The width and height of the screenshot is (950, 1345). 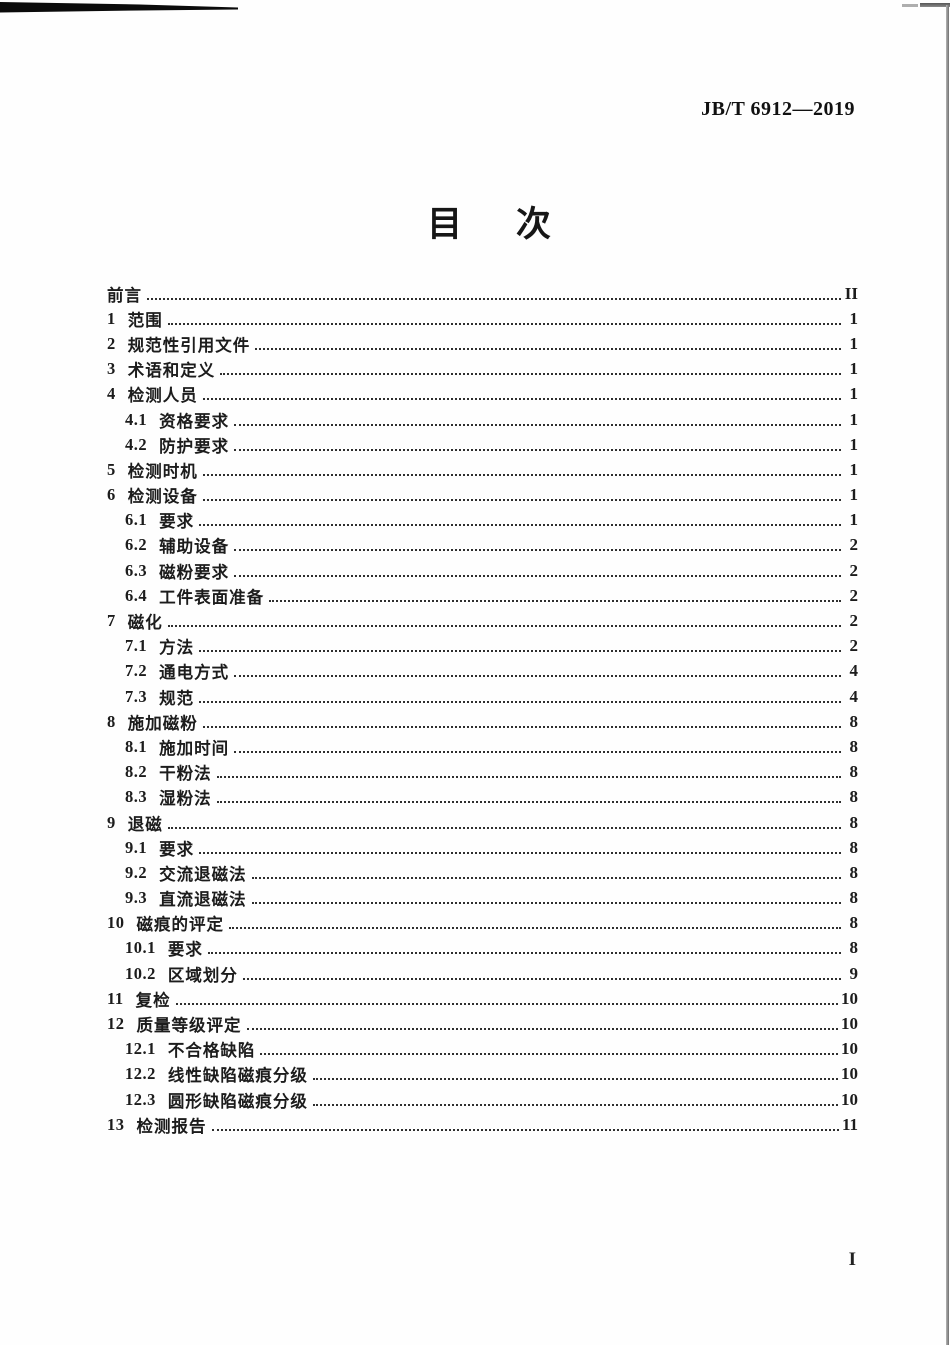 What do you see at coordinates (194, 748) in the screenshot?
I see `toc-entry-label: 施加时间` at bounding box center [194, 748].